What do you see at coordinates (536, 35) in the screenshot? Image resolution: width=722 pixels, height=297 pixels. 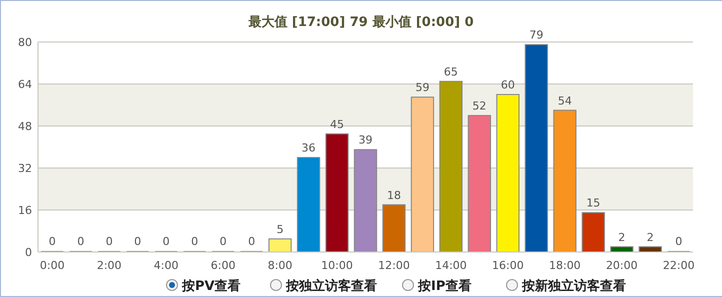 I see `data-label: 79` at bounding box center [536, 35].